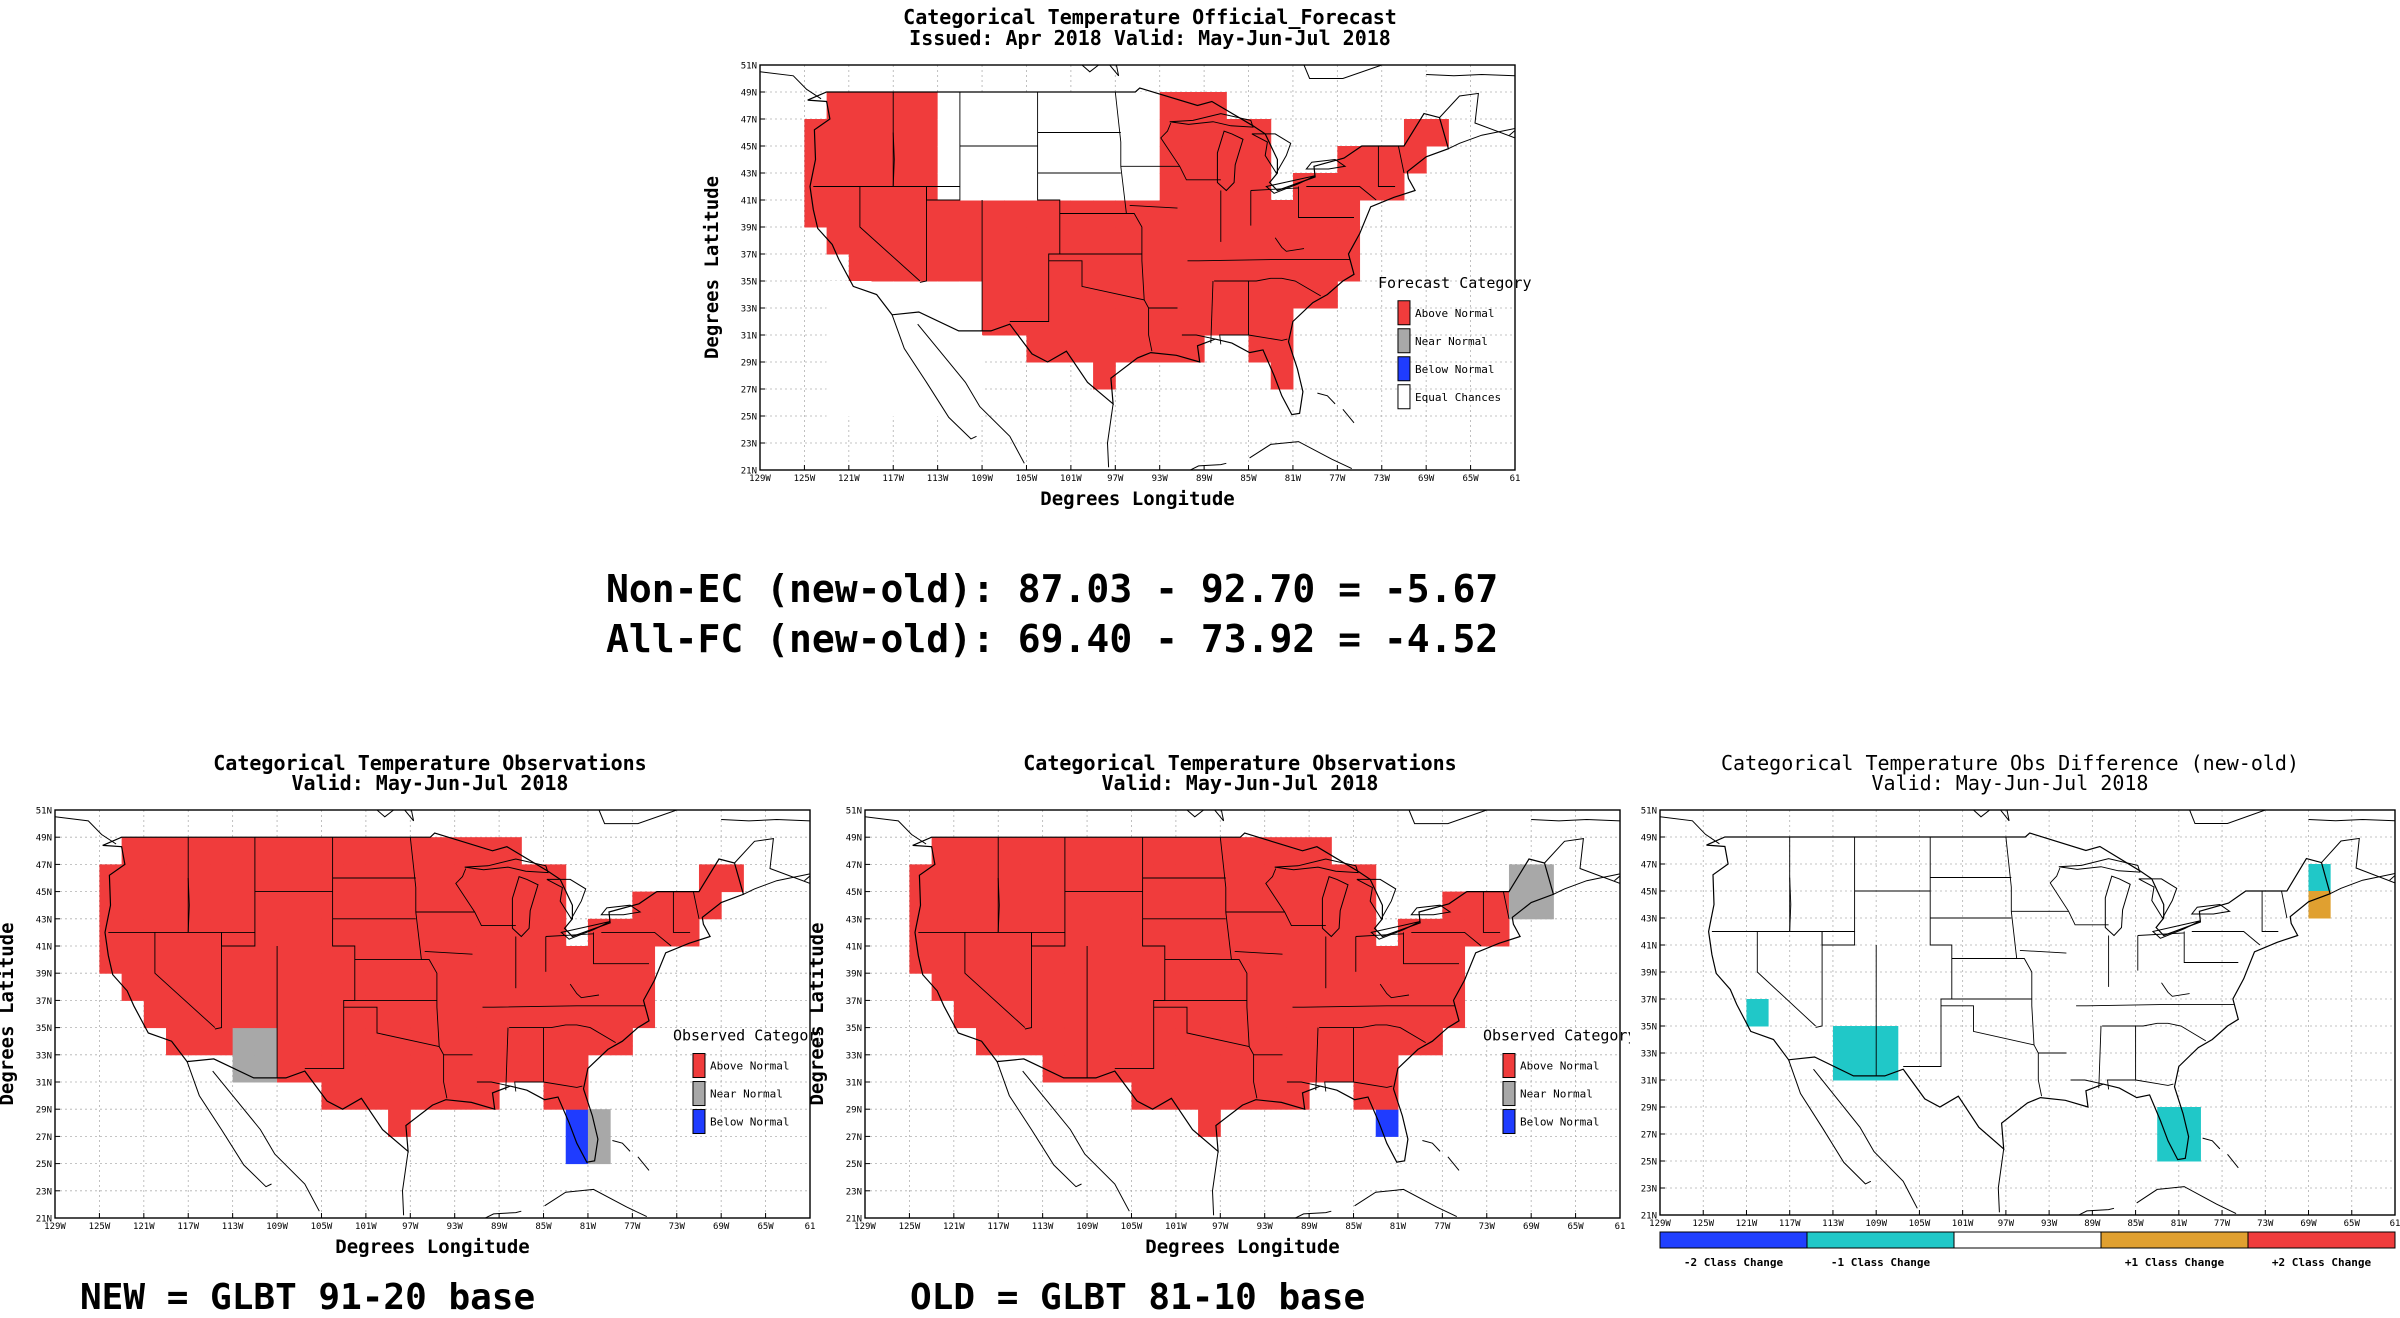 The height and width of the screenshot is (1318, 2400). What do you see at coordinates (1458, 397) in the screenshot?
I see `legend-label: Equal Chances` at bounding box center [1458, 397].